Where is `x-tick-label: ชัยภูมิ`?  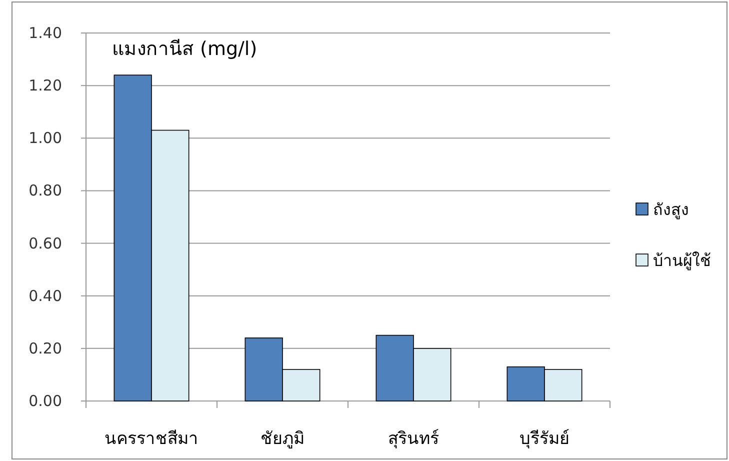
x-tick-label: ชัยภูมิ is located at coordinates (282, 439).